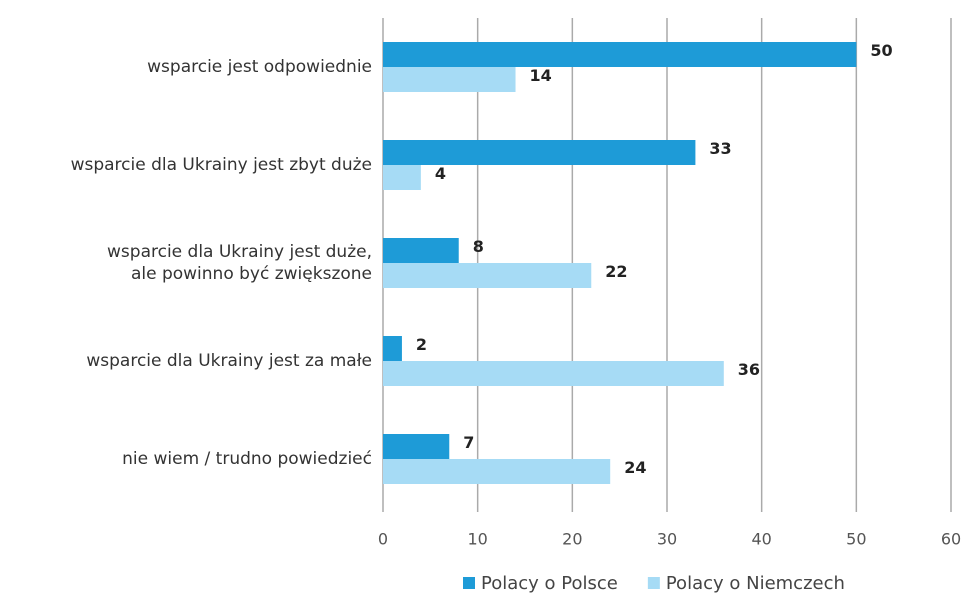  Describe the element at coordinates (755, 583) in the screenshot. I see `legend-label: Polacy o Niemczech` at that location.